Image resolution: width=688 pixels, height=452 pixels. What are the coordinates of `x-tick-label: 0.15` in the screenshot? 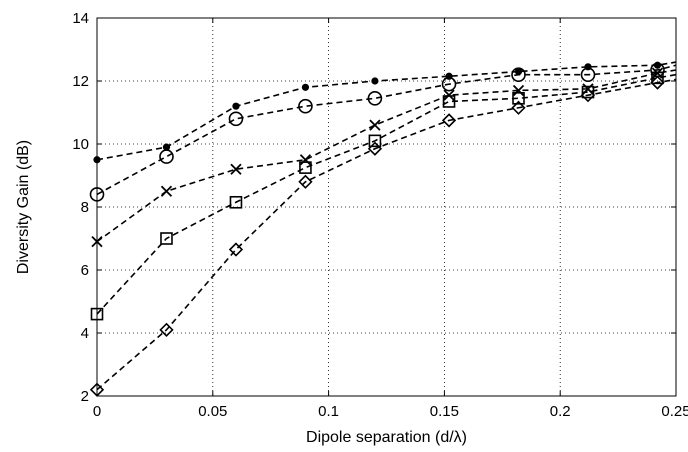 It's located at (444, 411).